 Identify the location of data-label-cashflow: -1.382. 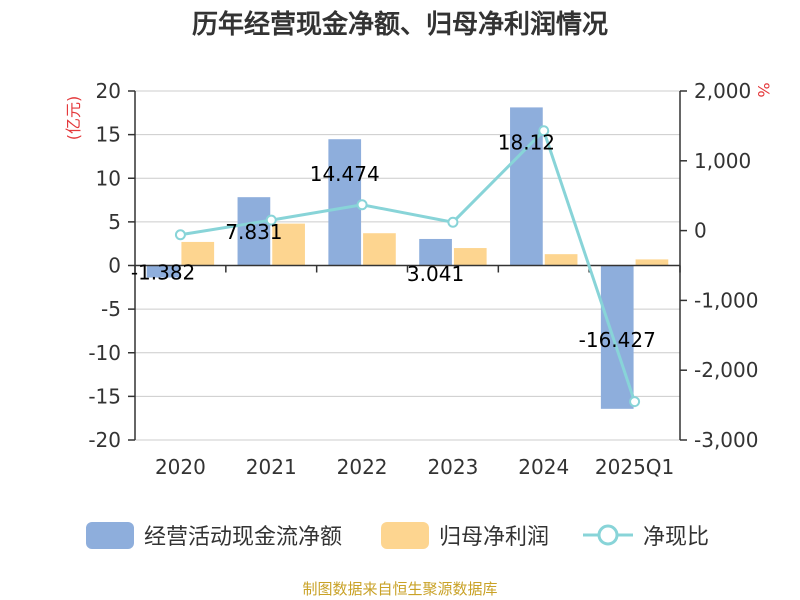
(163, 273).